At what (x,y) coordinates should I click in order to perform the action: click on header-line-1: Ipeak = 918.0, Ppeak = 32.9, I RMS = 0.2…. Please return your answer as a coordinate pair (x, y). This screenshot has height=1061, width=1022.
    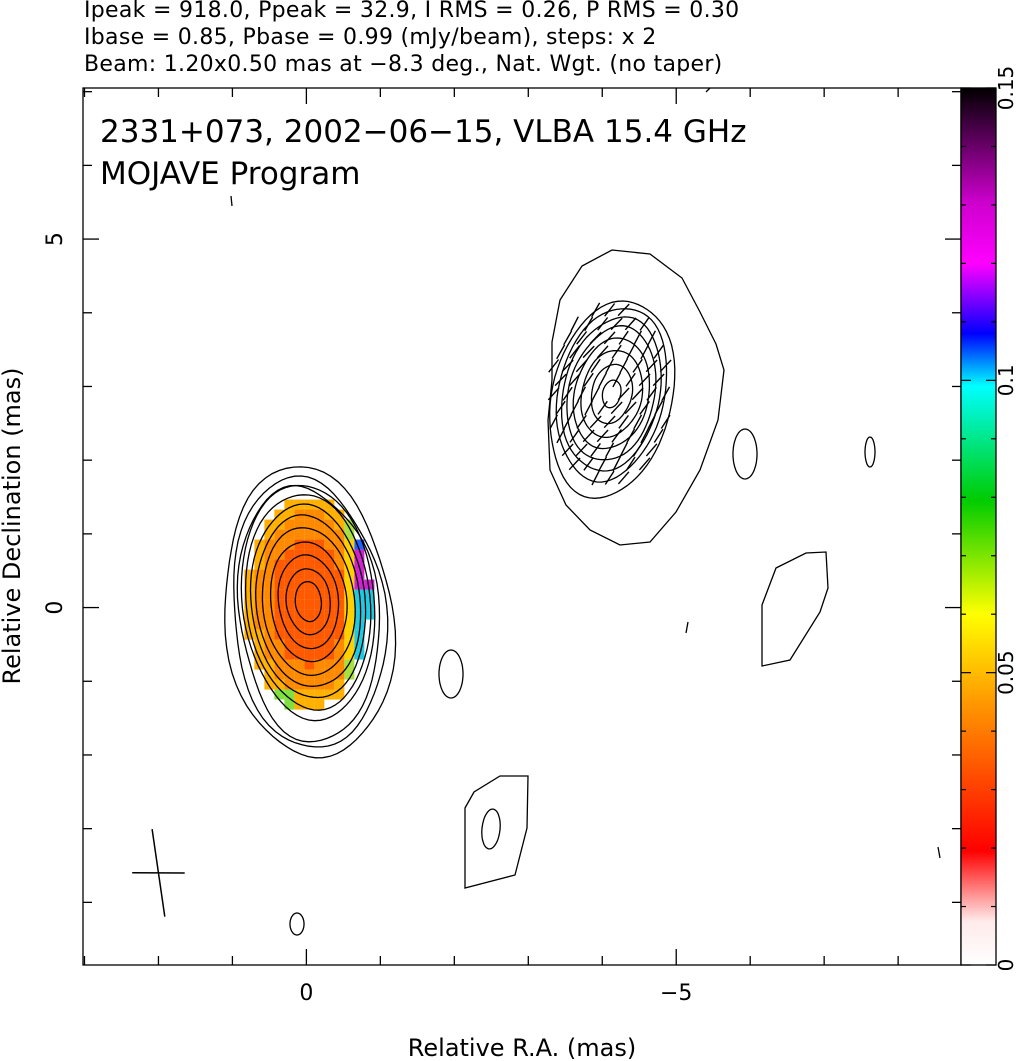
    Looking at the image, I should click on (412, 11).